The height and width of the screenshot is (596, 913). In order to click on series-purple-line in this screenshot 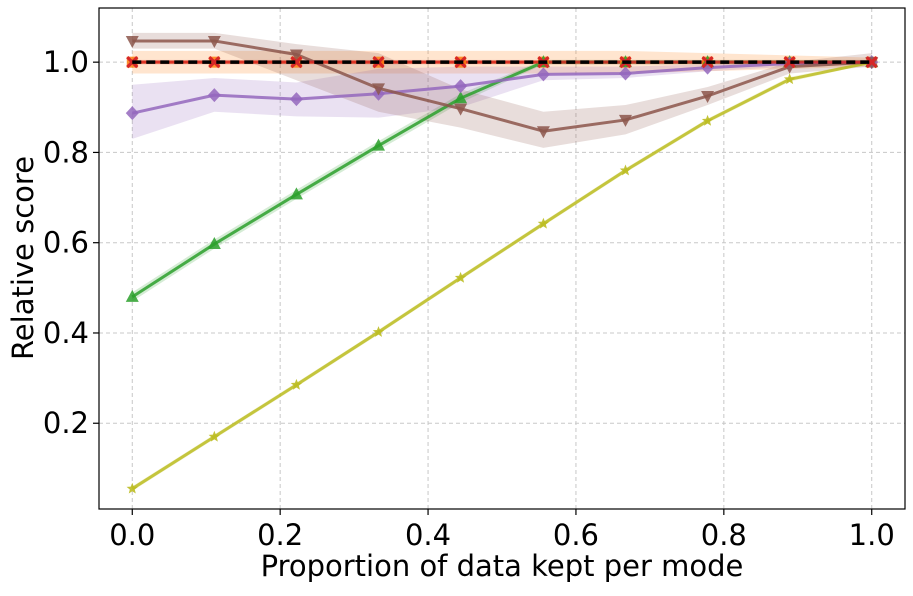, I will do `click(501, 87)`.